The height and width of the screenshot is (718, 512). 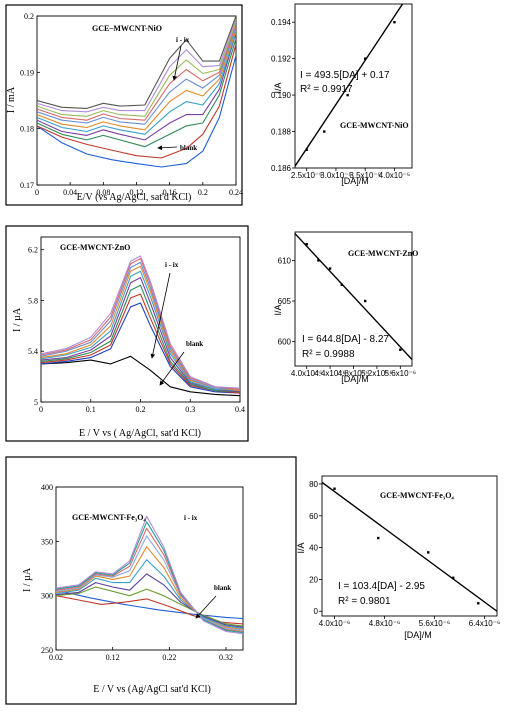 I want to click on x-tick-label: 6.4x10⁻⁶, so click(x=485, y=623).